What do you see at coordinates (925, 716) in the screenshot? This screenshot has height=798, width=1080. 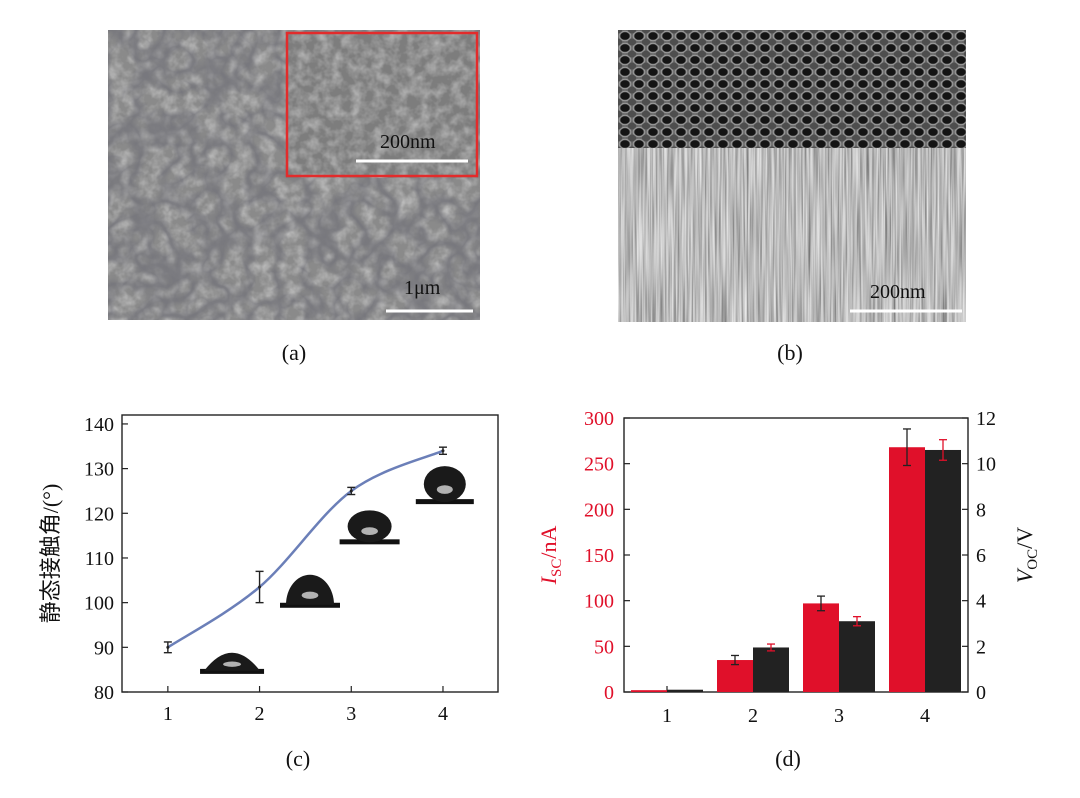 I see `x-tick-label-d: 4` at bounding box center [925, 716].